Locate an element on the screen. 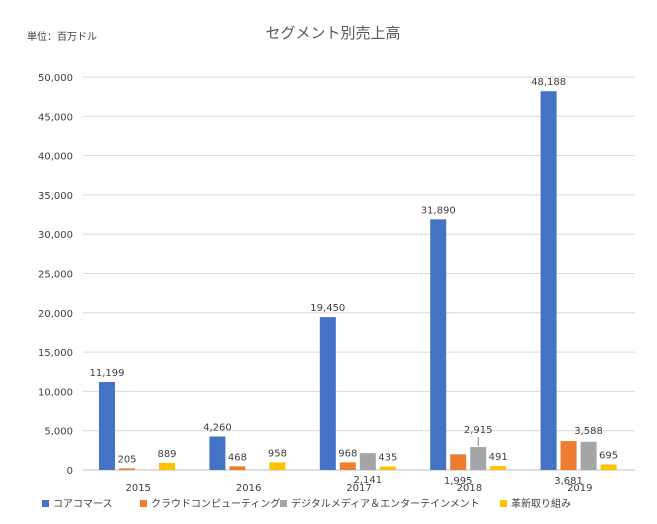 This screenshot has width=657, height=524. x-axis: 2015 2016 2017 2018 2019 is located at coordinates (358, 488).